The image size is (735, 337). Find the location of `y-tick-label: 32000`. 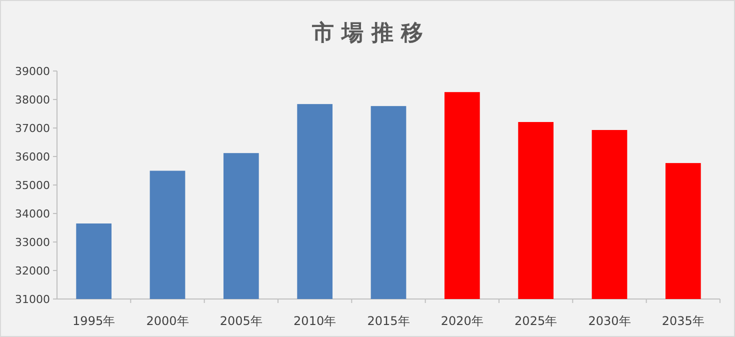

y-tick-label: 32000 is located at coordinates (32, 271).